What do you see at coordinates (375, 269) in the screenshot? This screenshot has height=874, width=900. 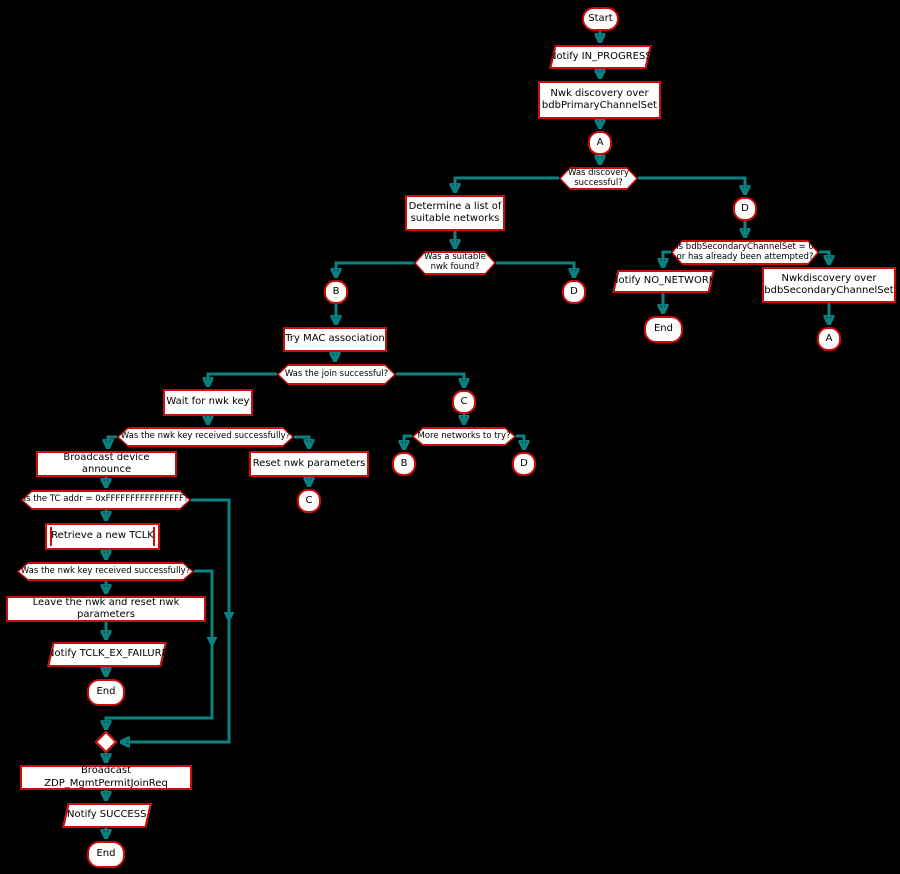 I see `edge-suitable-decision-left` at bounding box center [375, 269].